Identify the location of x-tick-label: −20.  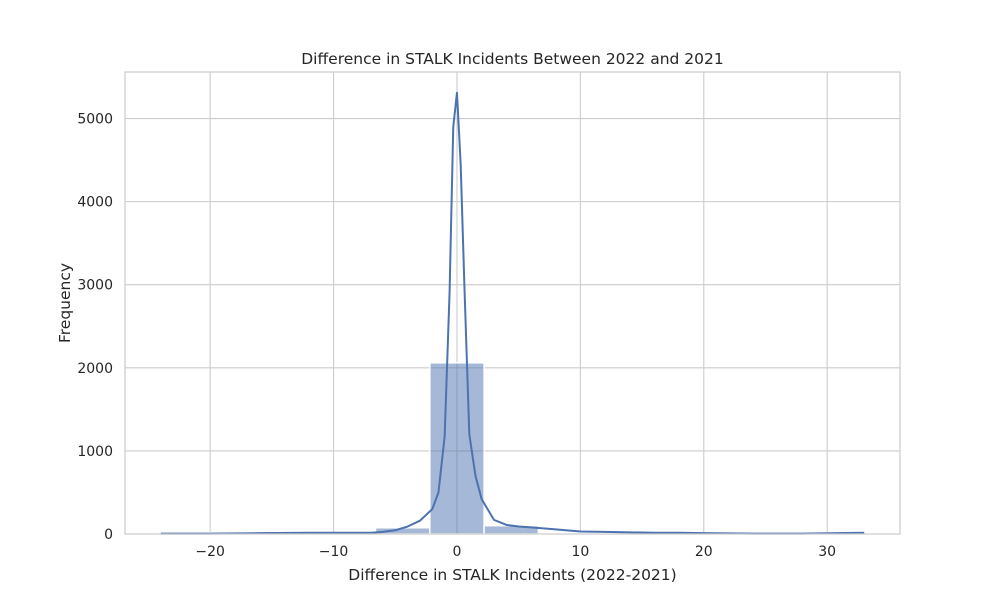
(210, 552).